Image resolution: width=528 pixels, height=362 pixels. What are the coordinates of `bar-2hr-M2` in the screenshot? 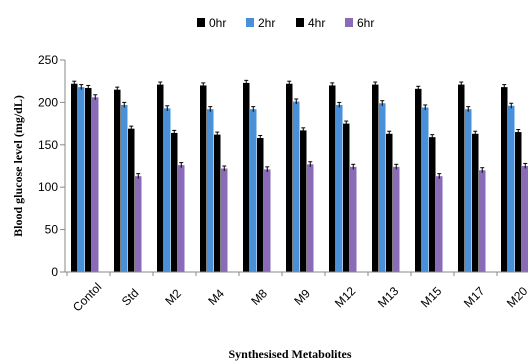 It's located at (167, 190).